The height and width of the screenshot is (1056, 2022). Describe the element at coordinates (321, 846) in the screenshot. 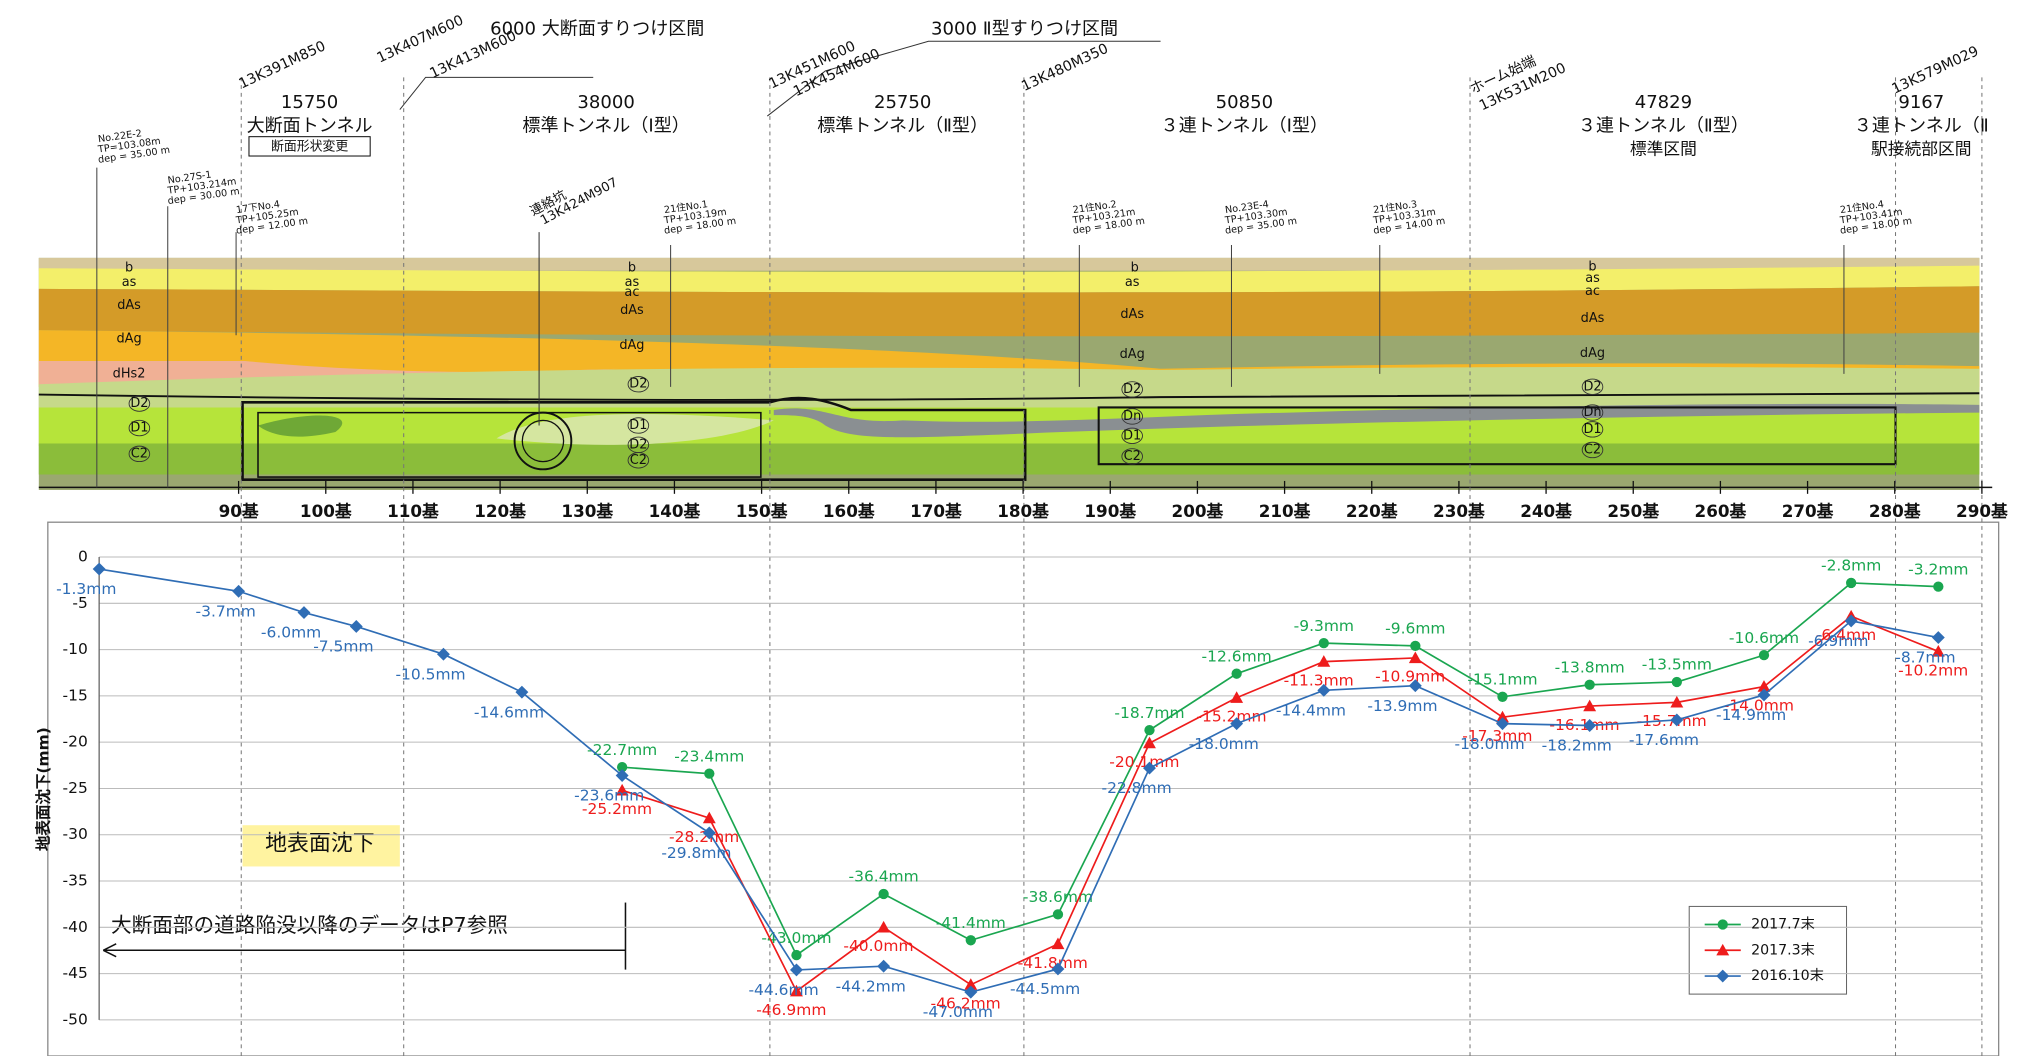

I see `annotation-box` at that location.